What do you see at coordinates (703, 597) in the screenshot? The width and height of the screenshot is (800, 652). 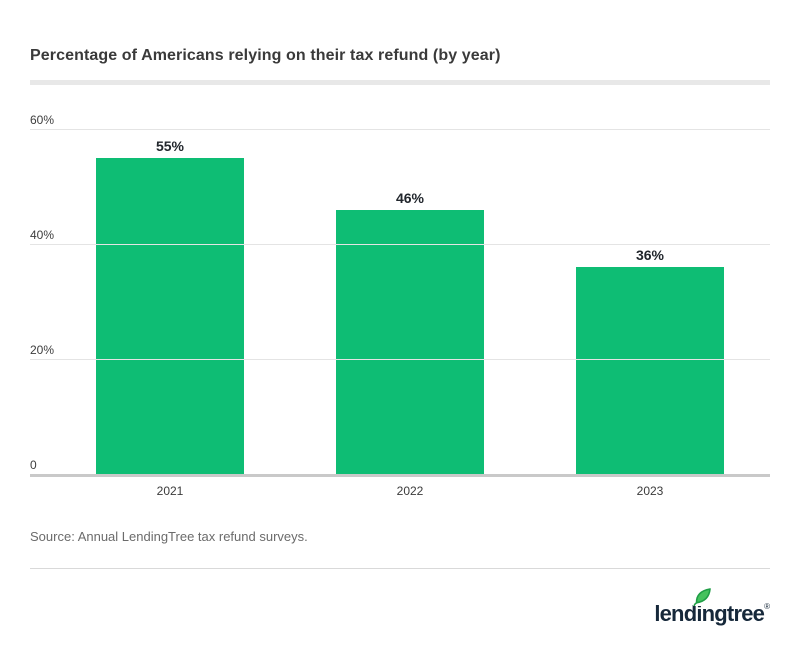 I see `leaf-icon` at bounding box center [703, 597].